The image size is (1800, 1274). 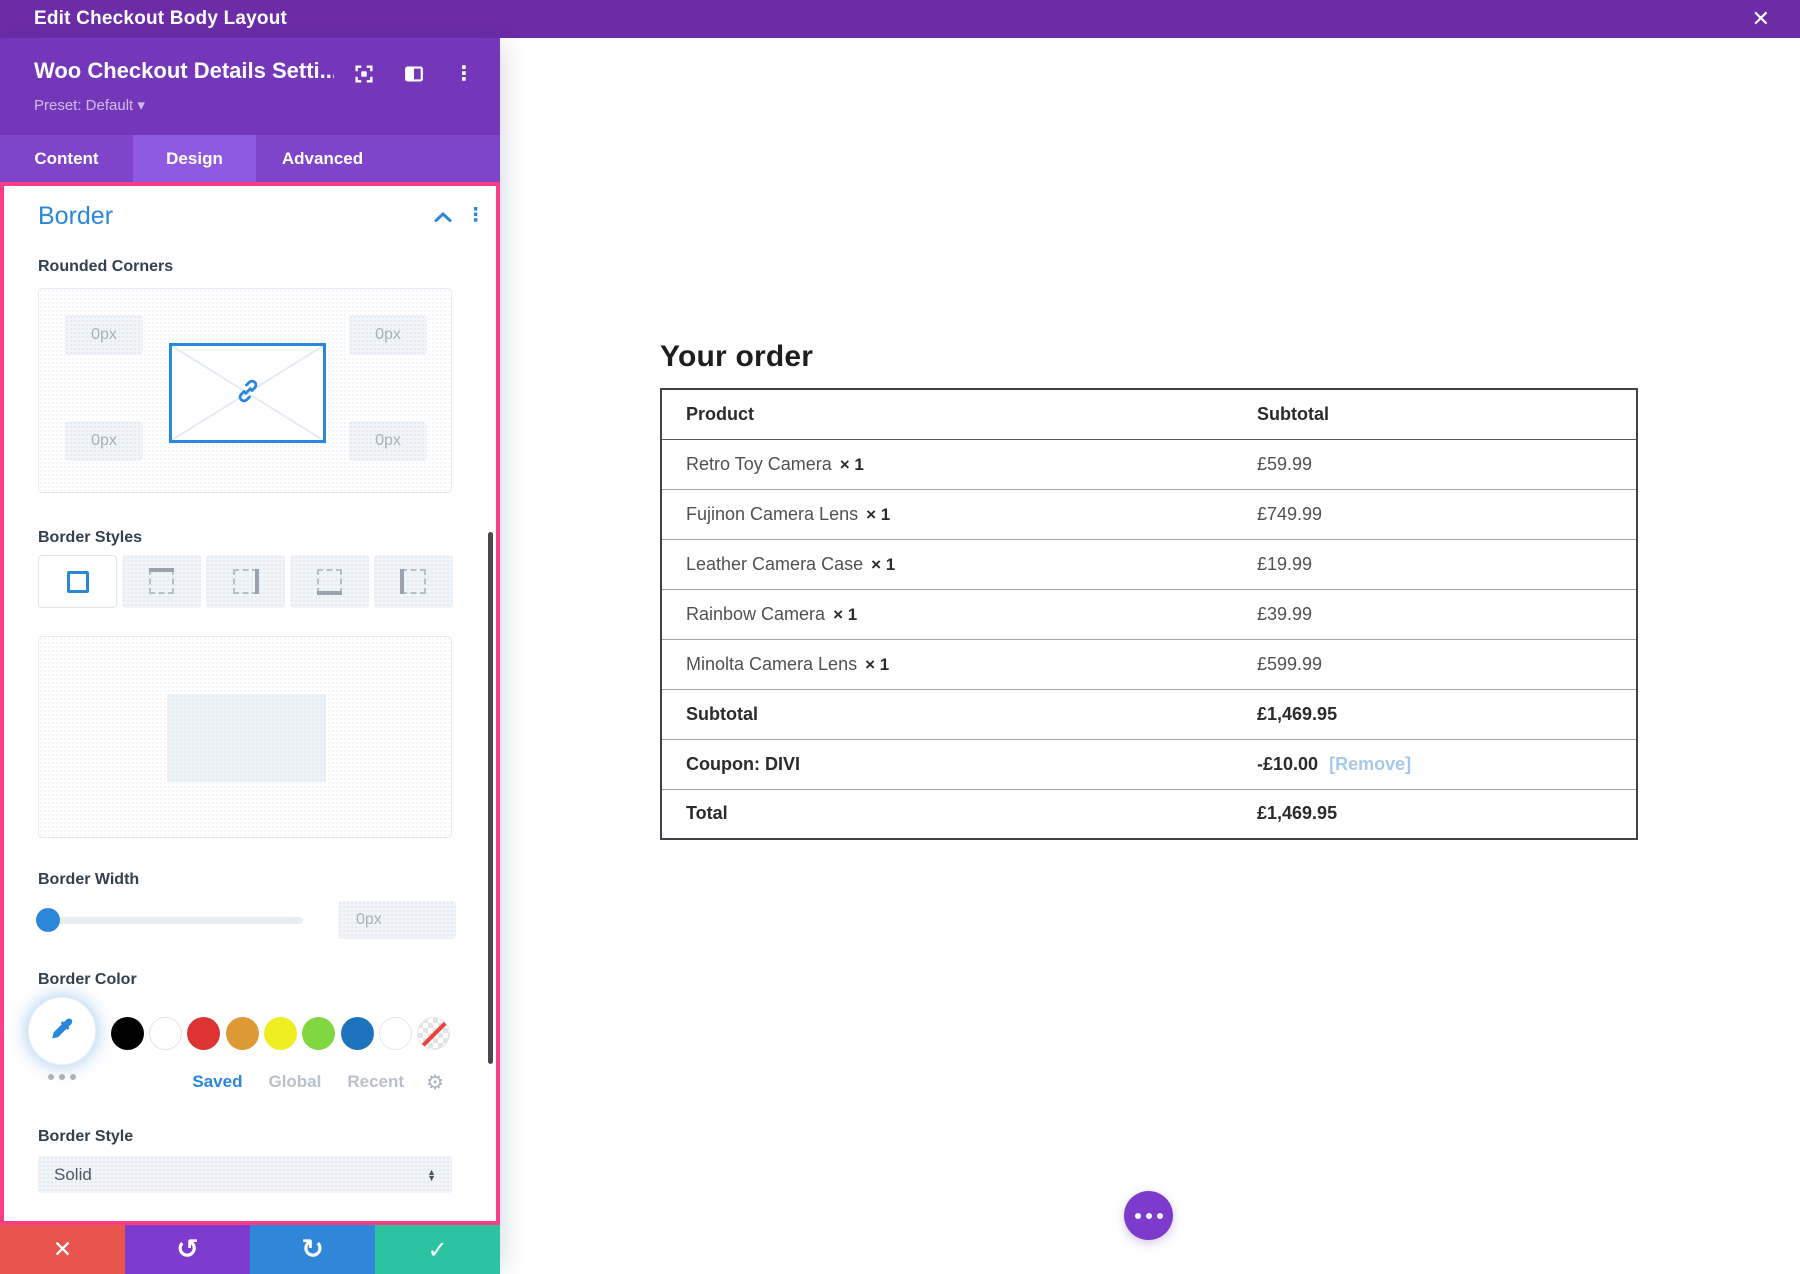 What do you see at coordinates (431, 1174) in the screenshot?
I see `select-arrows-icon: ▲ ▼` at bounding box center [431, 1174].